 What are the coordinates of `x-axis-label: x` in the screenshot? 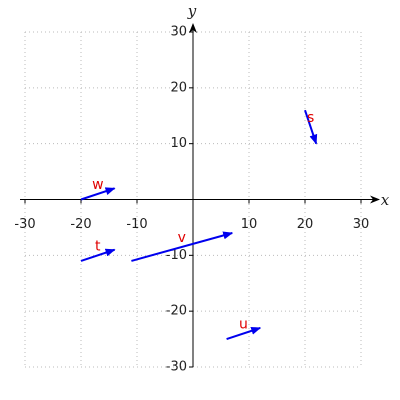 It's located at (385, 200).